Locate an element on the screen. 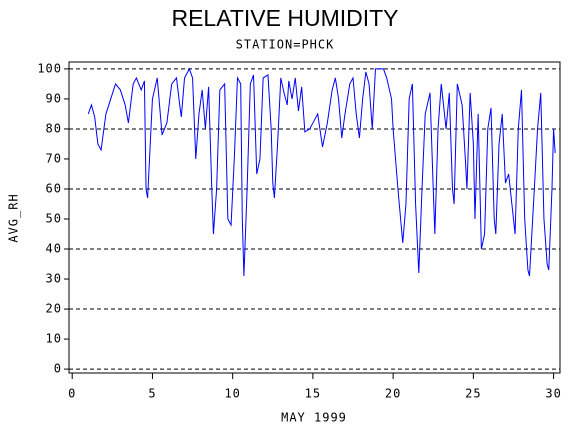  x-tick-label: 10 is located at coordinates (232, 394).